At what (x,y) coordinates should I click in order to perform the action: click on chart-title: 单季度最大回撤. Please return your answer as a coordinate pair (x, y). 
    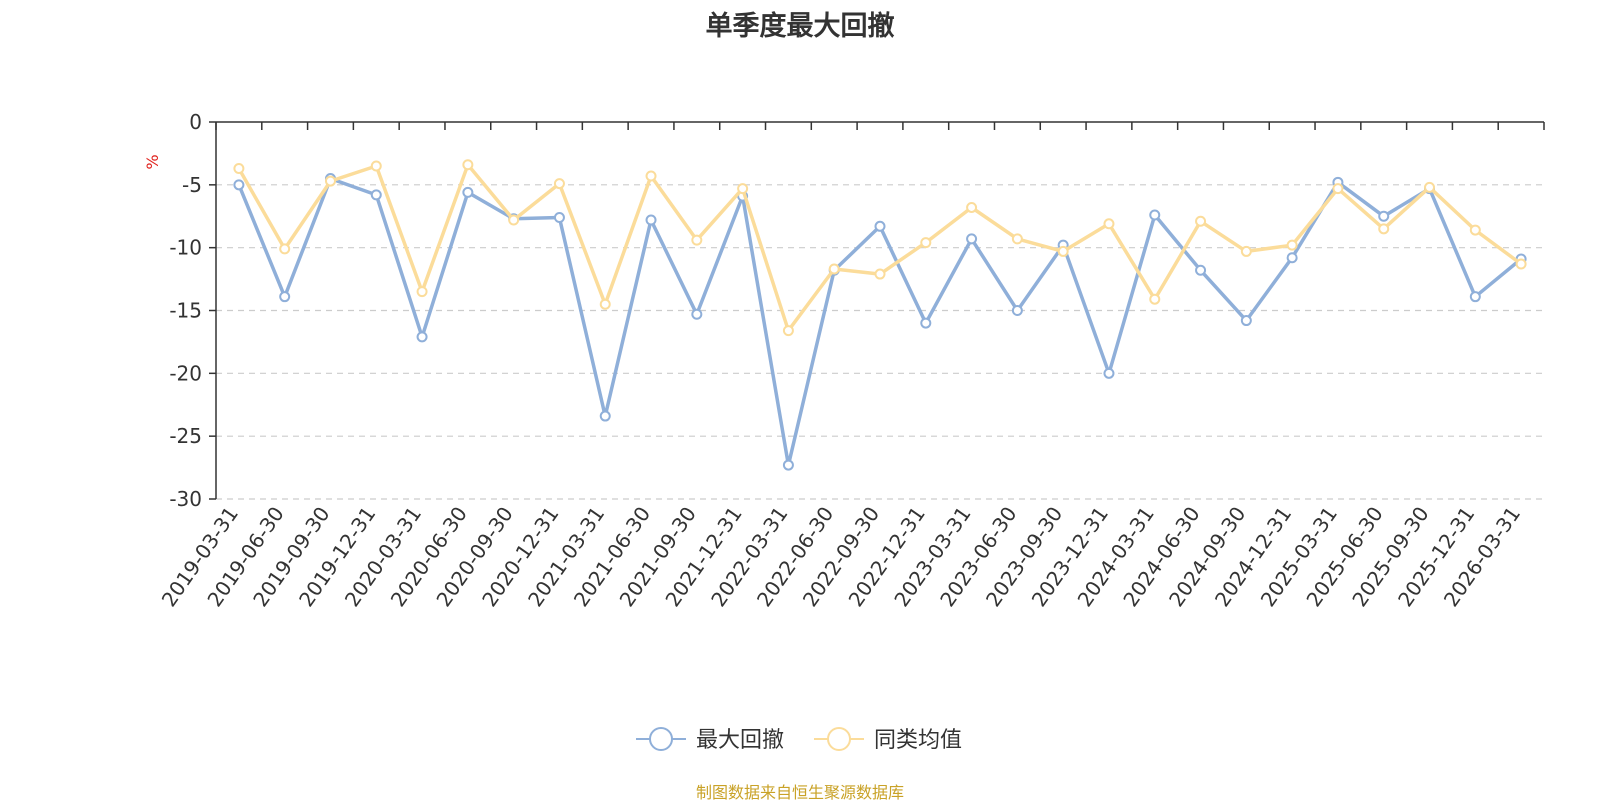
    Looking at the image, I should click on (800, 26).